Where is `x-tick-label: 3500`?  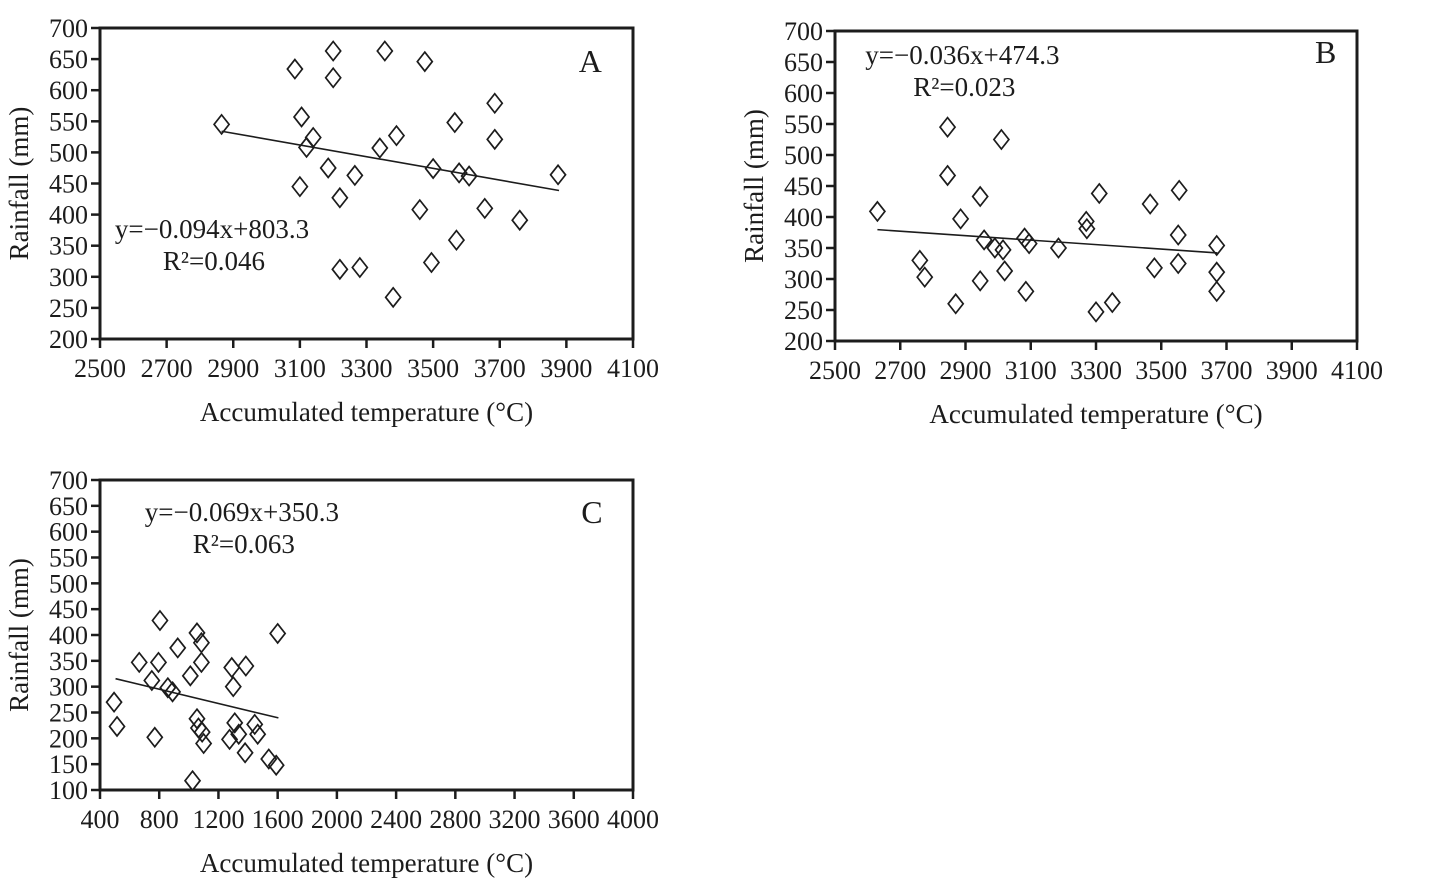
x-tick-label: 3500 is located at coordinates (433, 368).